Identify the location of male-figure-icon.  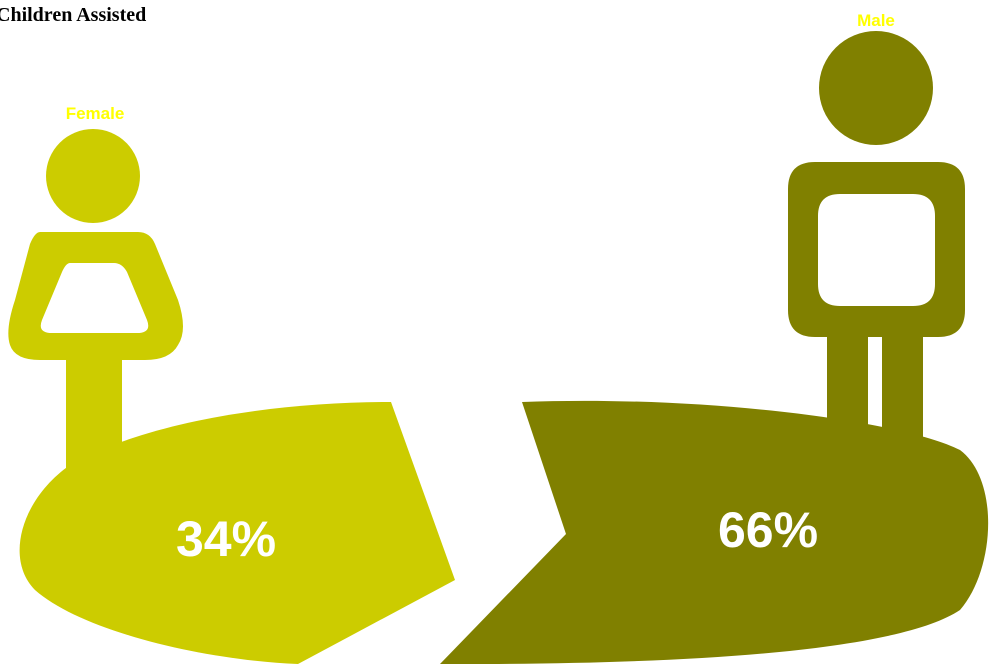
(876, 240).